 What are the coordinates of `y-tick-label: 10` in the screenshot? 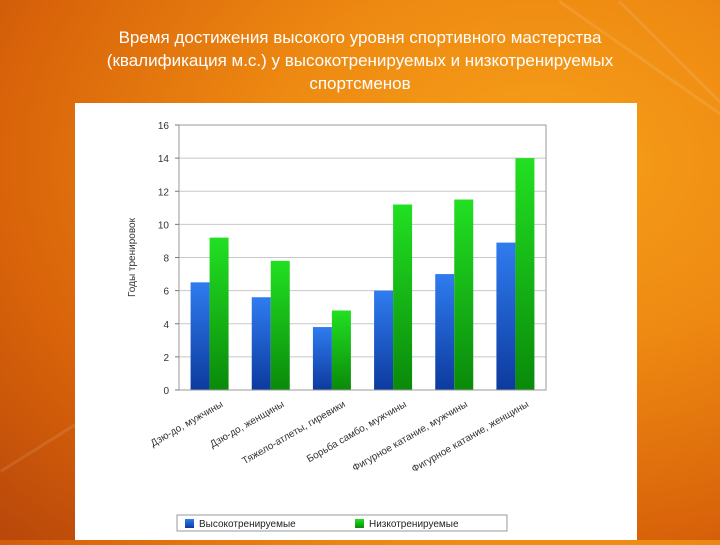 It's located at (164, 225).